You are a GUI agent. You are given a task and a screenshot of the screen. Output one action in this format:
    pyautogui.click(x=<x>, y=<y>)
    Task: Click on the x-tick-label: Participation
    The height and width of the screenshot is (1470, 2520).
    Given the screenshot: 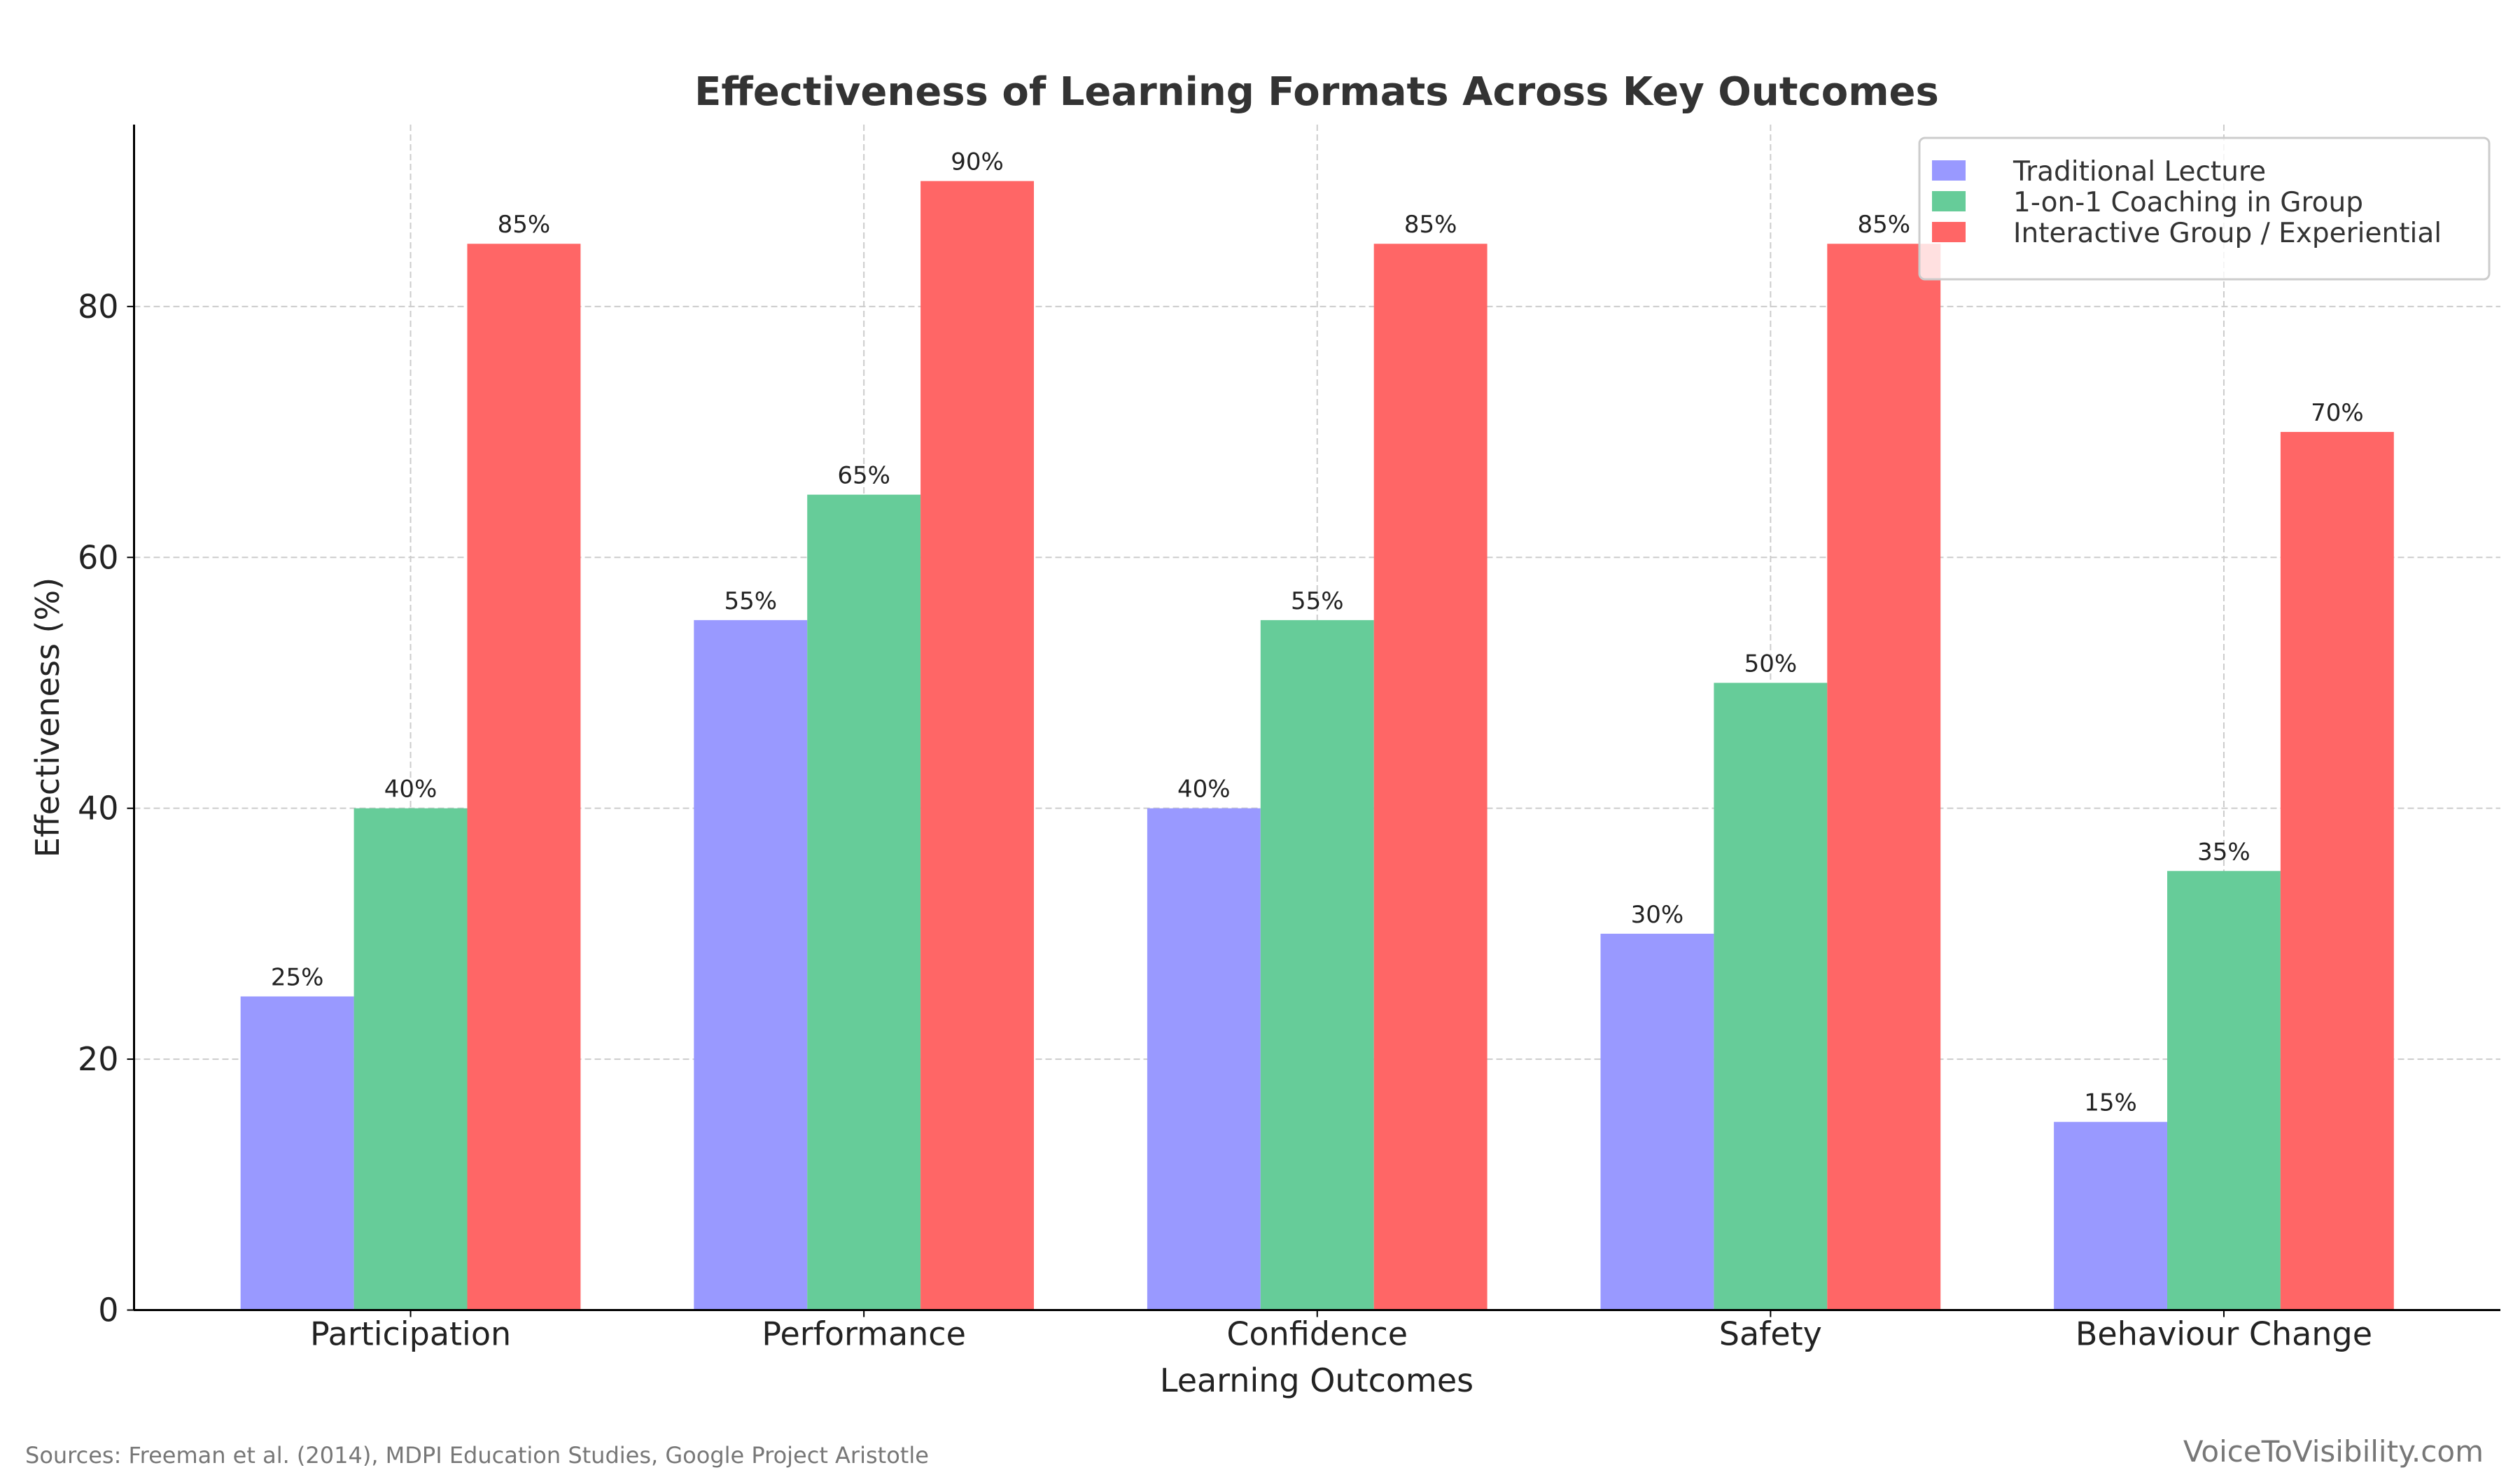 What is the action you would take?
    pyautogui.click(x=410, y=1334)
    